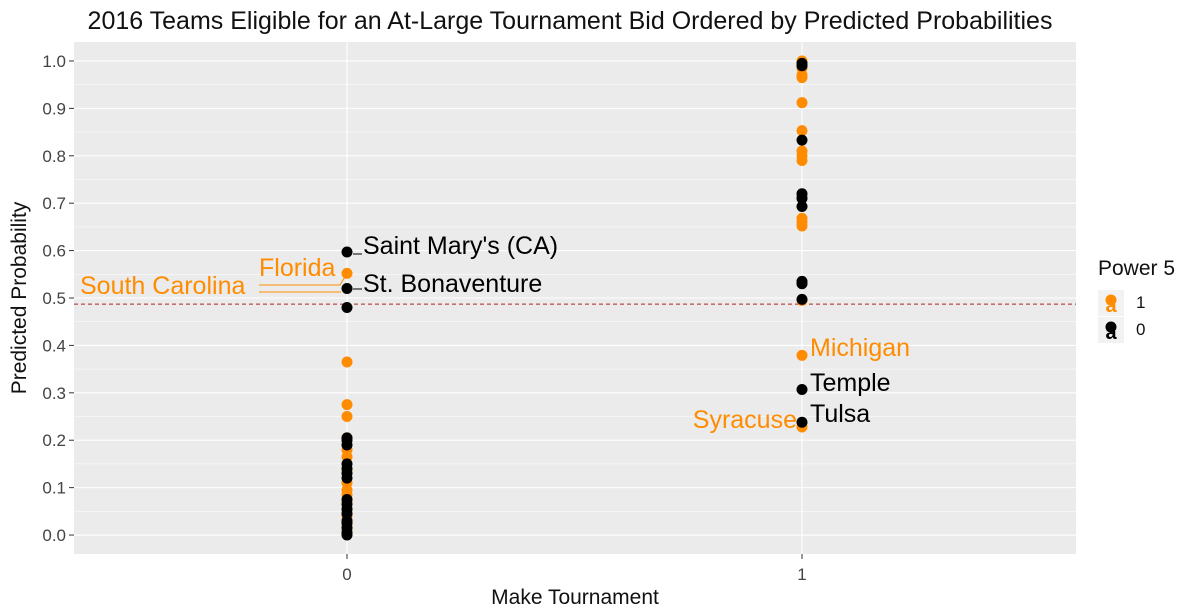 This screenshot has height=616, width=1200. I want to click on label-connector, so click(303, 280).